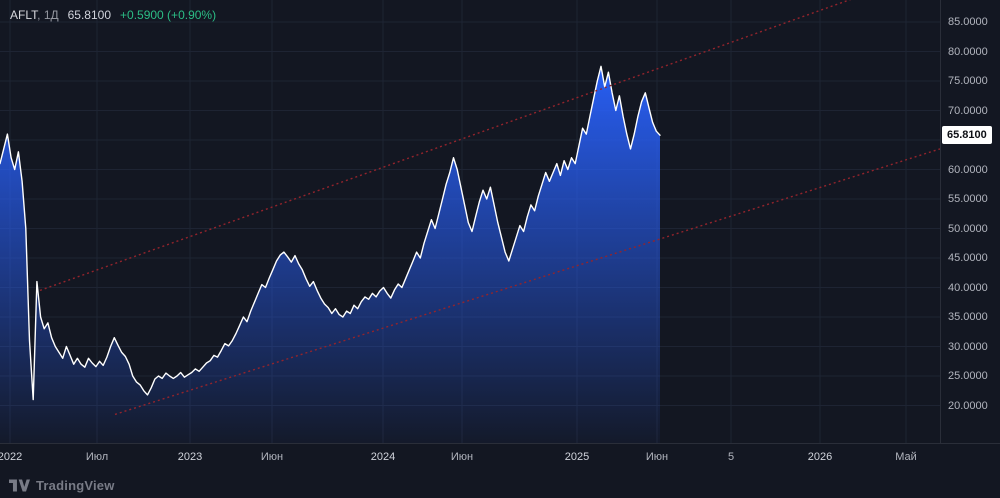 The width and height of the screenshot is (1000, 498). I want to click on last-price-tag: 65.8100, so click(967, 135).